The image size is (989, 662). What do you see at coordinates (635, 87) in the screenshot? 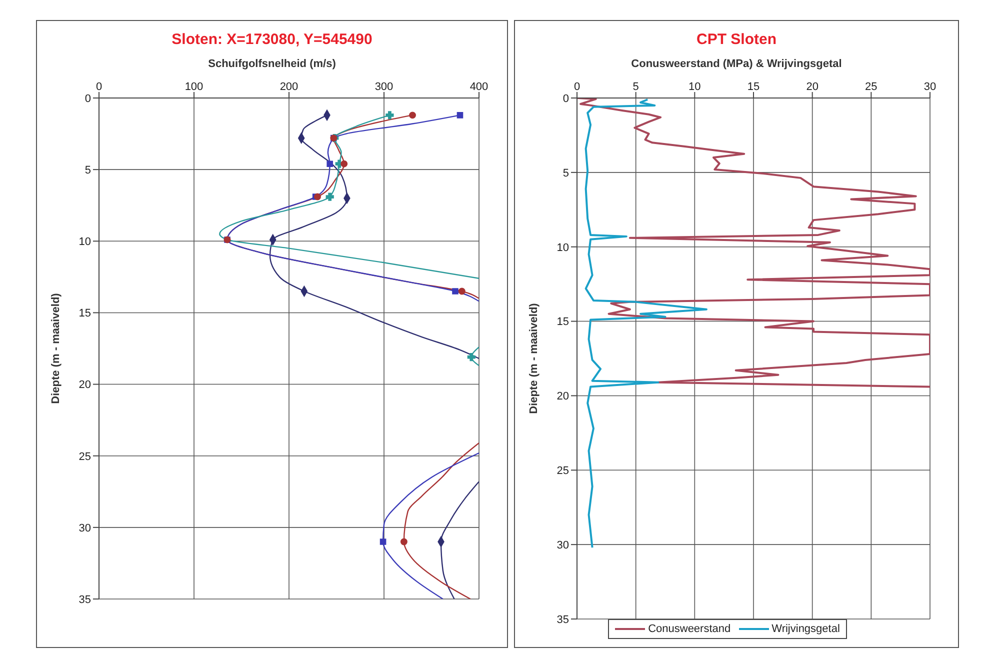
I see `x-tick-label: 5` at bounding box center [635, 87].